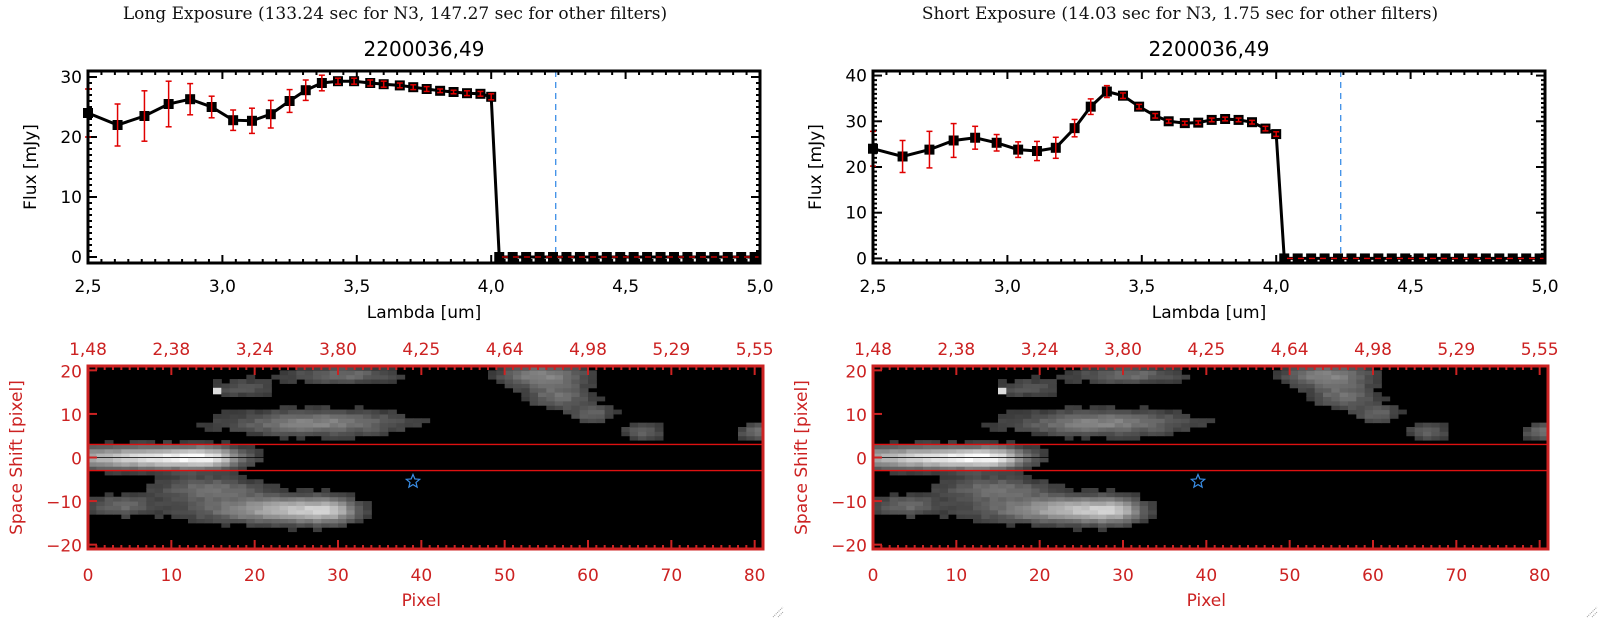 This screenshot has width=1600, height=630. What do you see at coordinates (1207, 576) in the screenshot?
I see `x-tick-label: 40` at bounding box center [1207, 576].